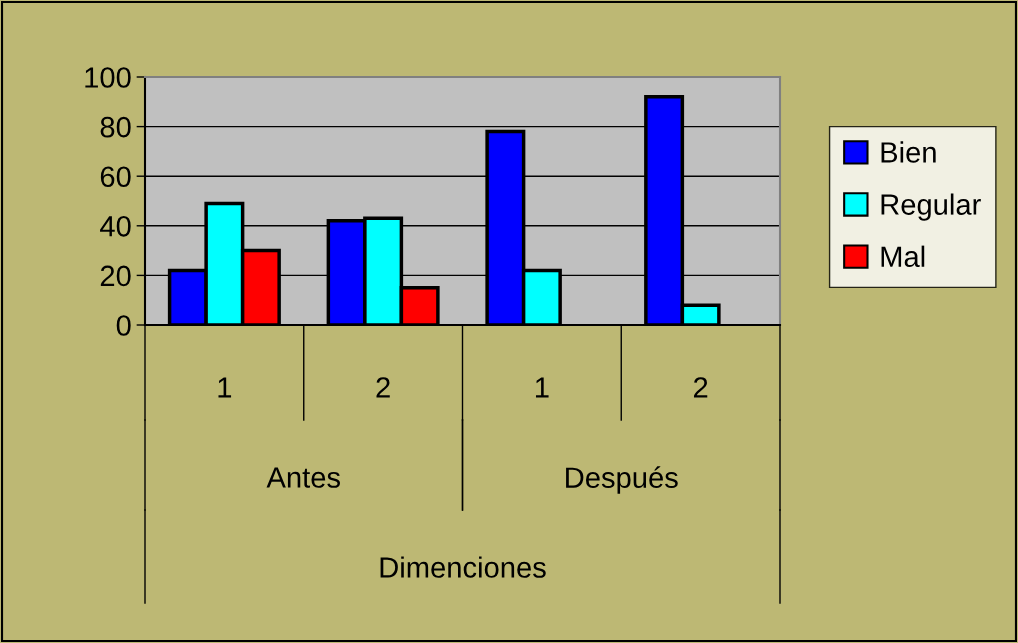  What do you see at coordinates (115, 276) in the screenshot?
I see `y-tick-label: 20` at bounding box center [115, 276].